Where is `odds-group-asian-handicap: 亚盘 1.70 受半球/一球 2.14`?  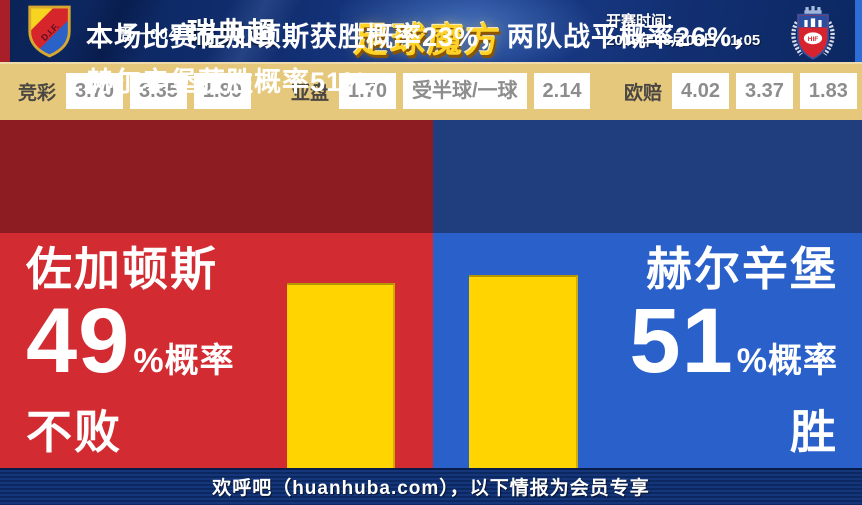 odds-group-asian-handicap: 亚盘 1.70 受半球/一球 2.14 is located at coordinates (441, 91).